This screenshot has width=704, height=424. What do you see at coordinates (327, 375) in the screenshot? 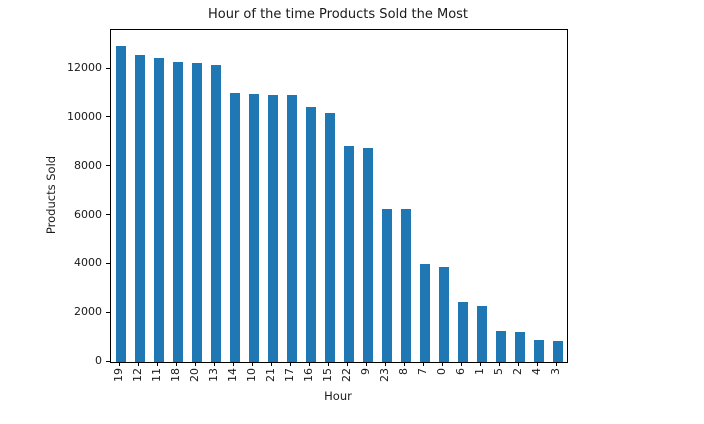
I see `x-tick-label: 15` at bounding box center [327, 375].